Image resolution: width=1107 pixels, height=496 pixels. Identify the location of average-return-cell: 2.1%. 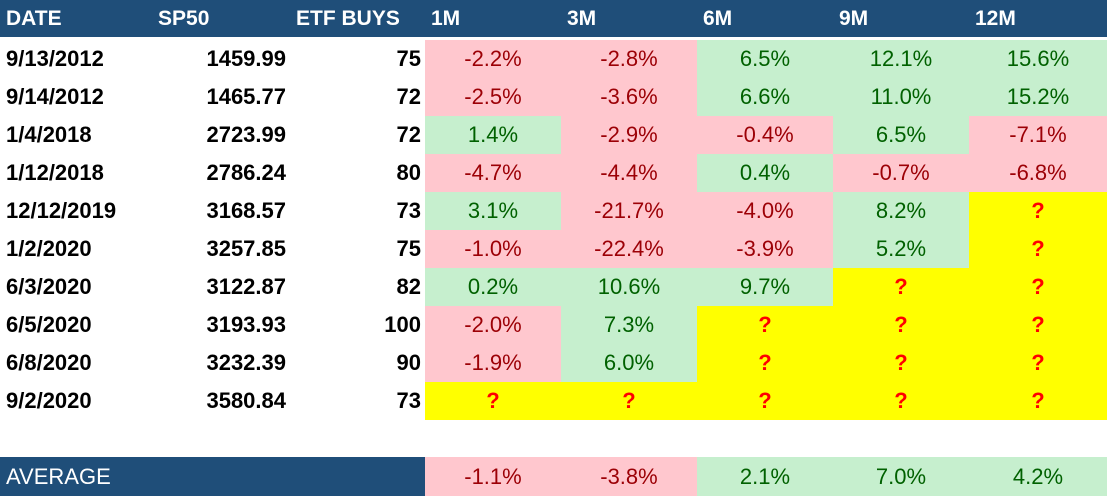
(765, 476).